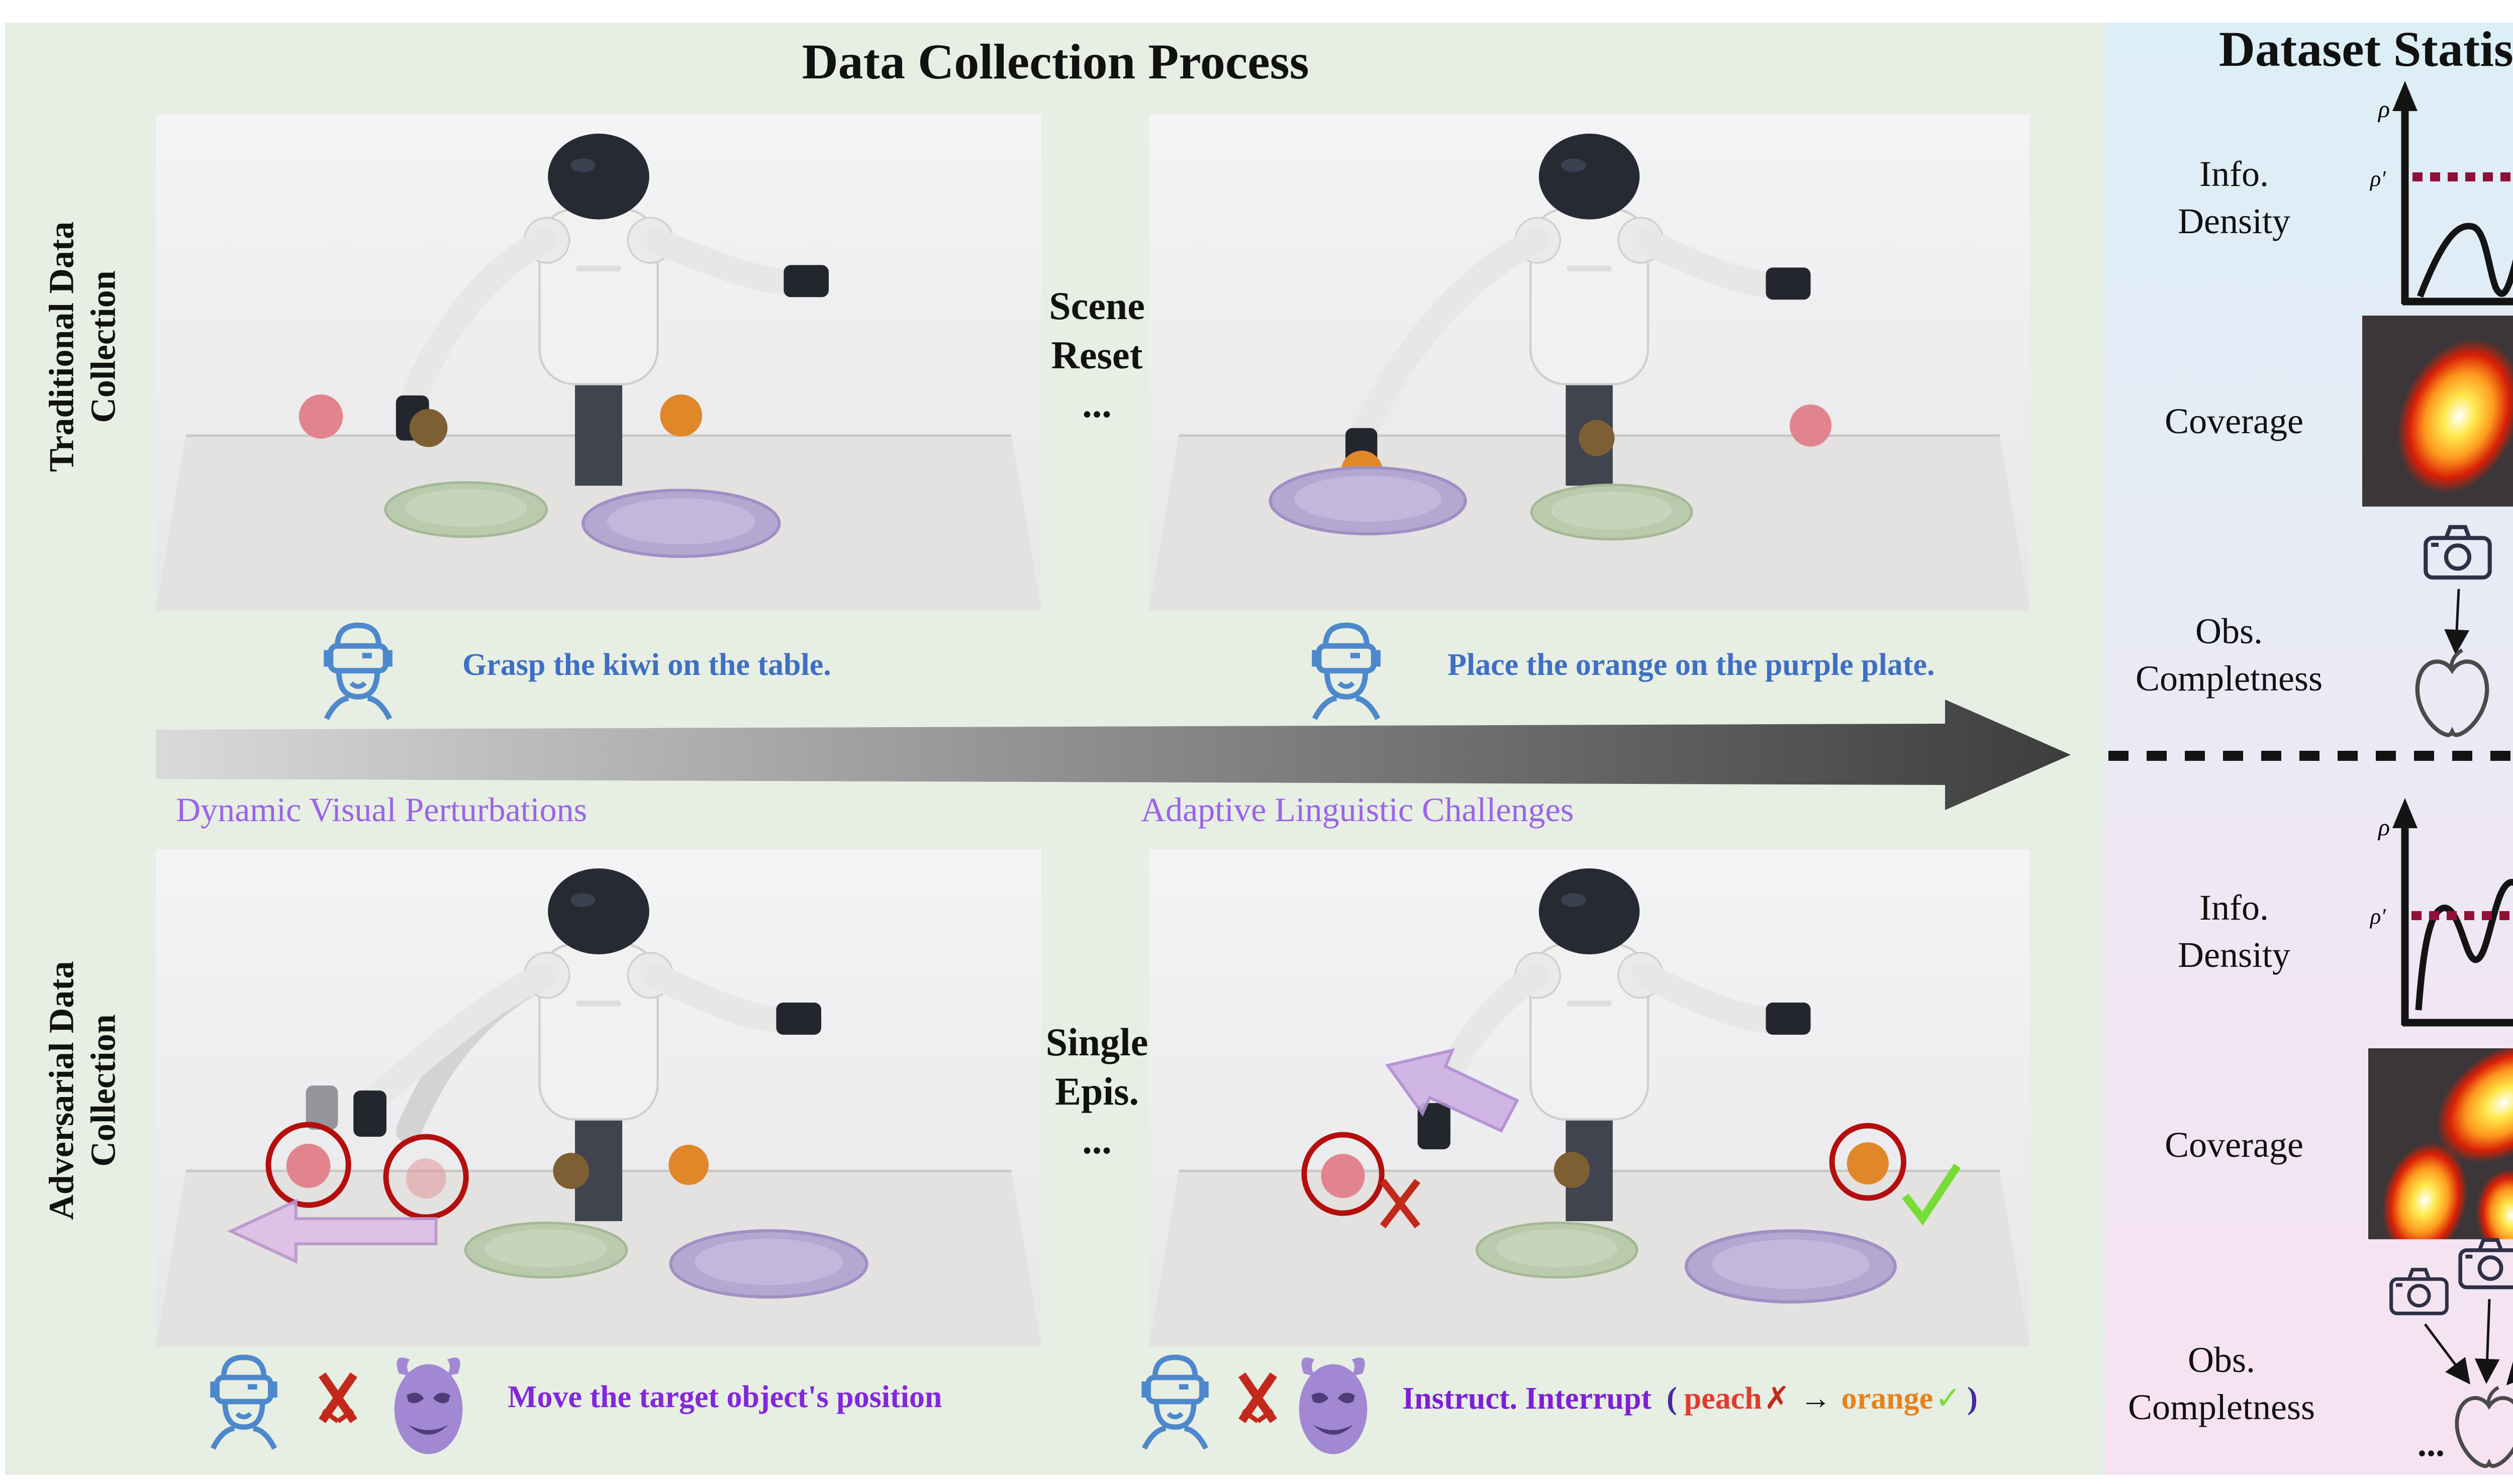  What do you see at coordinates (1888, 1399) in the screenshot?
I see `right-object-word: orange` at bounding box center [1888, 1399].